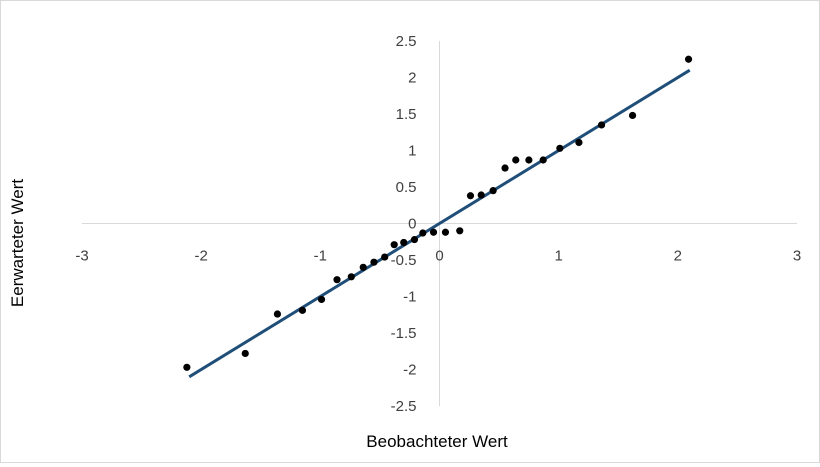  I want to click on x-tick-label: 1, so click(558, 256).